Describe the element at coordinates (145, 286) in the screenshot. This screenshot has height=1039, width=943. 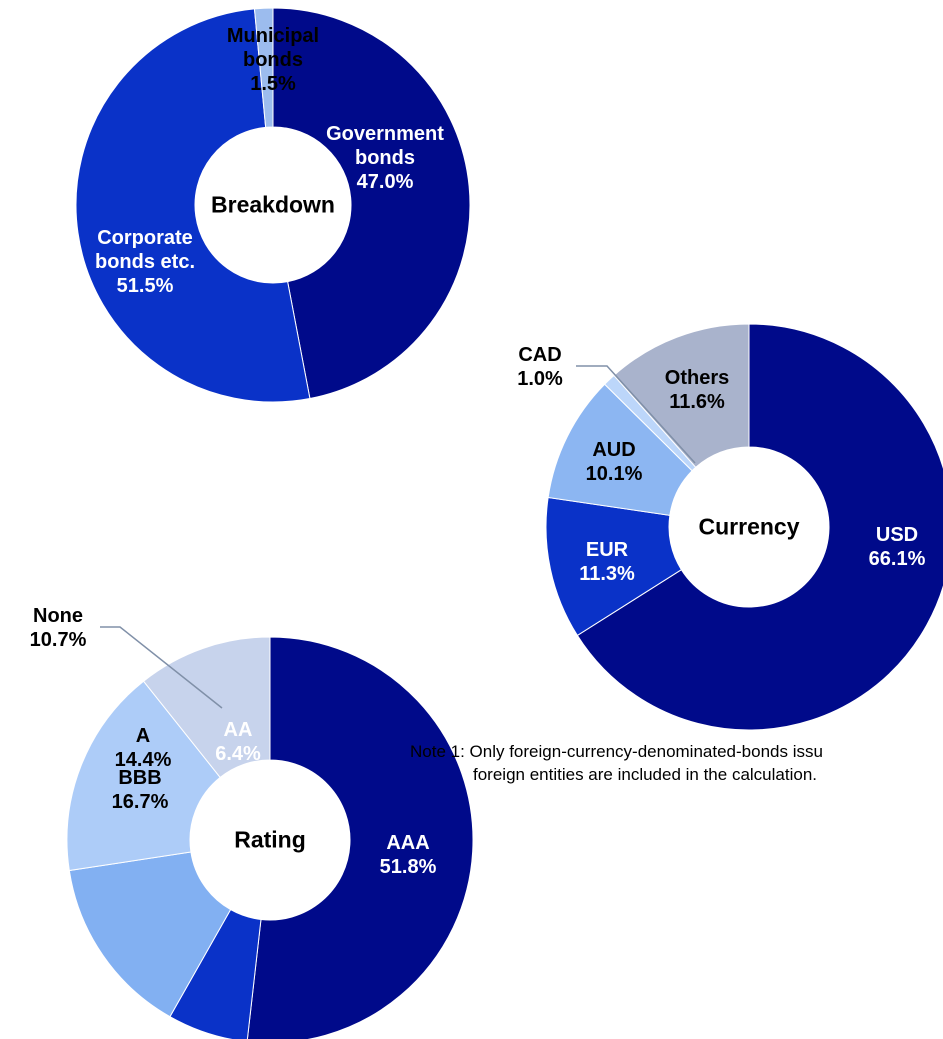
I see `value-label: 51.5%` at that location.